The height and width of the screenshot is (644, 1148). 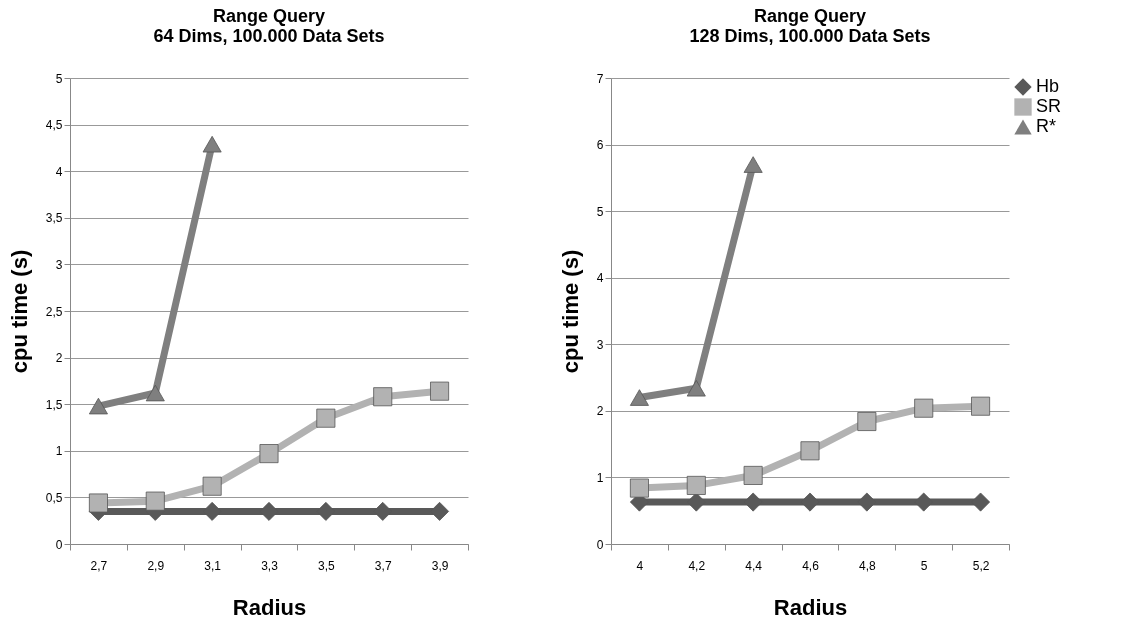 What do you see at coordinates (1048, 86) in the screenshot?
I see `legend-label: Hb` at bounding box center [1048, 86].